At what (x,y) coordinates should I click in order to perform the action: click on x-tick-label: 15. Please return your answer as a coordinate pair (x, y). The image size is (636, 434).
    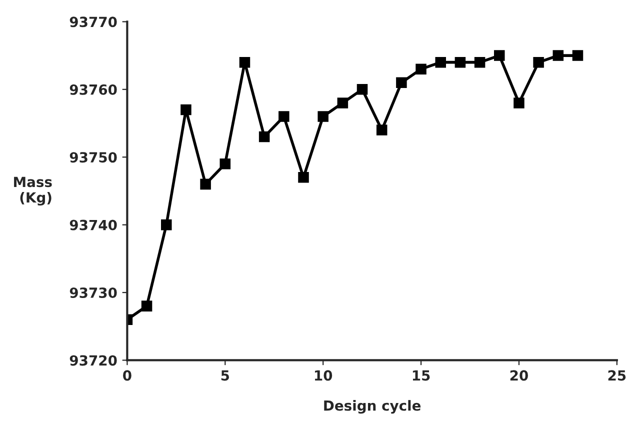
    Looking at the image, I should click on (421, 375).